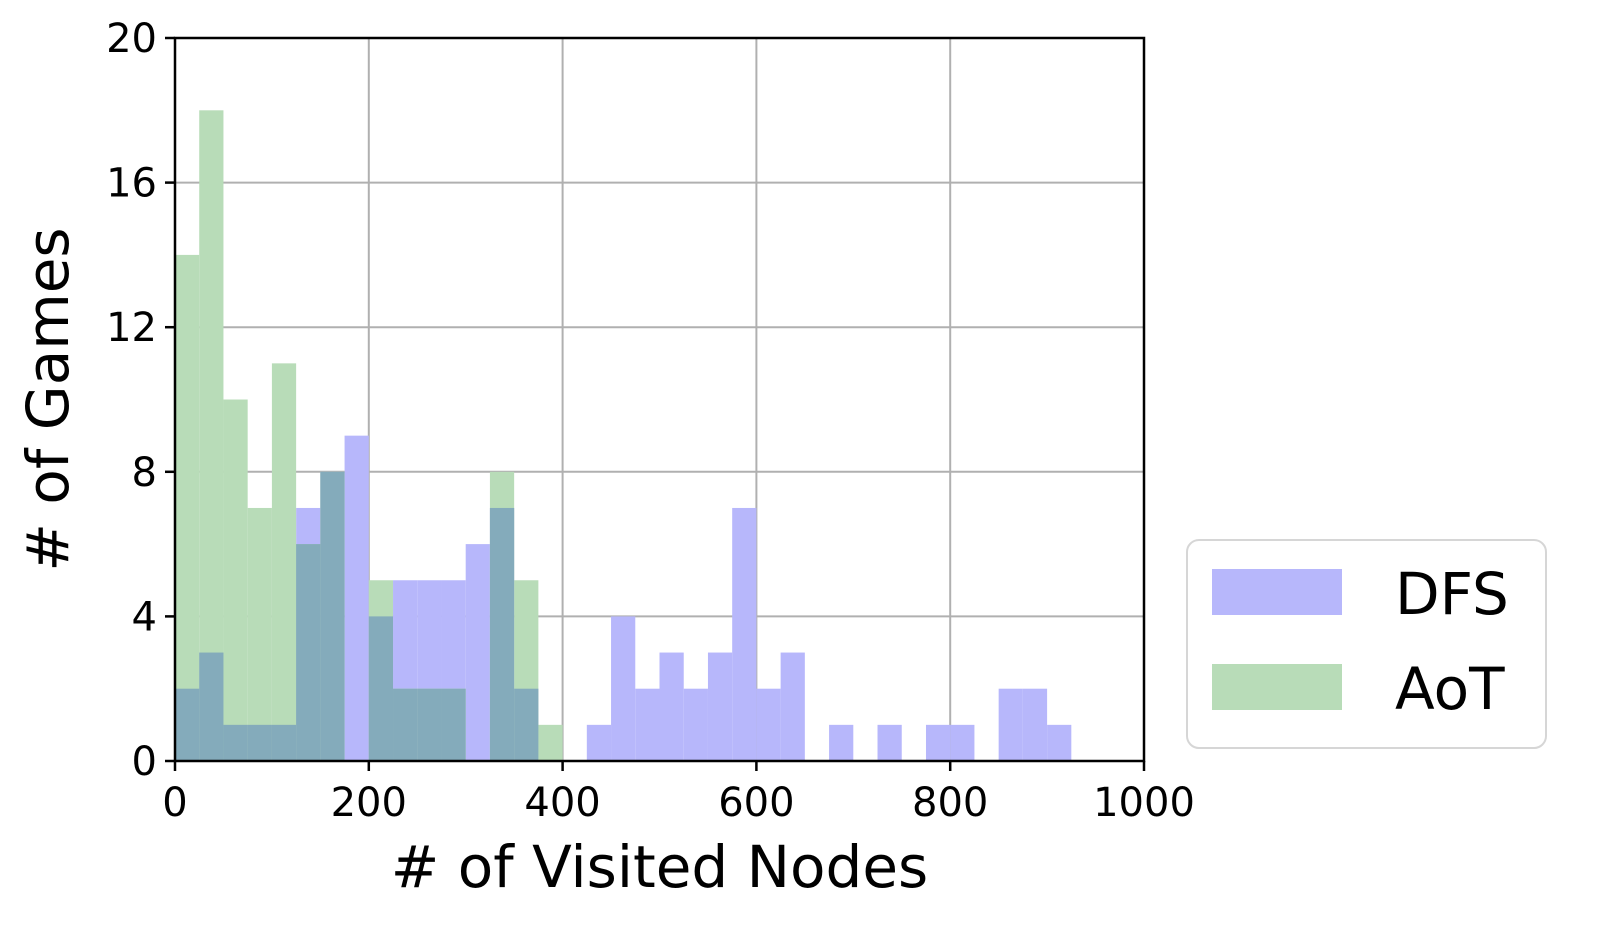 This screenshot has height=940, width=1600. What do you see at coordinates (131, 39) in the screenshot?
I see `y-tick-label: 20` at bounding box center [131, 39].